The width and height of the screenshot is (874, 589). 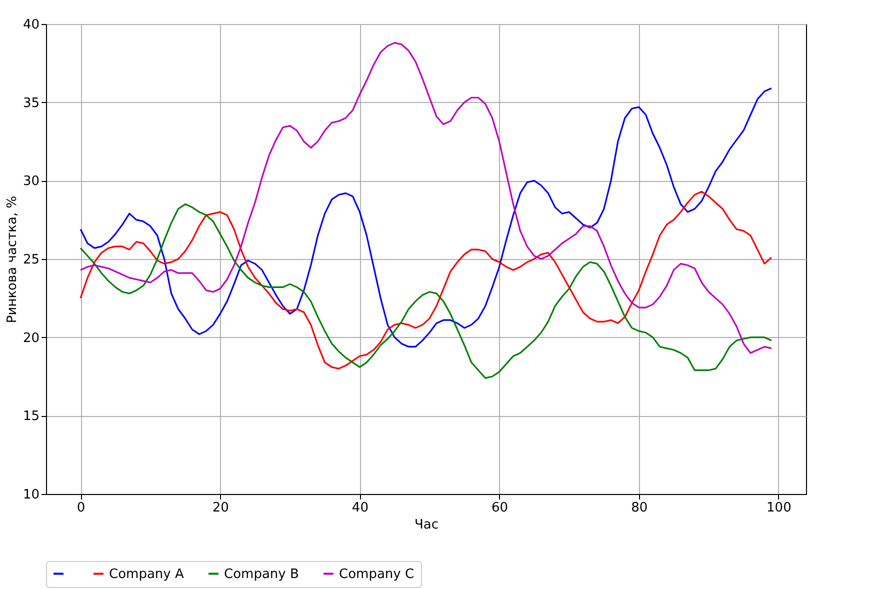 What do you see at coordinates (360, 508) in the screenshot?
I see `x-tick-label: 40` at bounding box center [360, 508].